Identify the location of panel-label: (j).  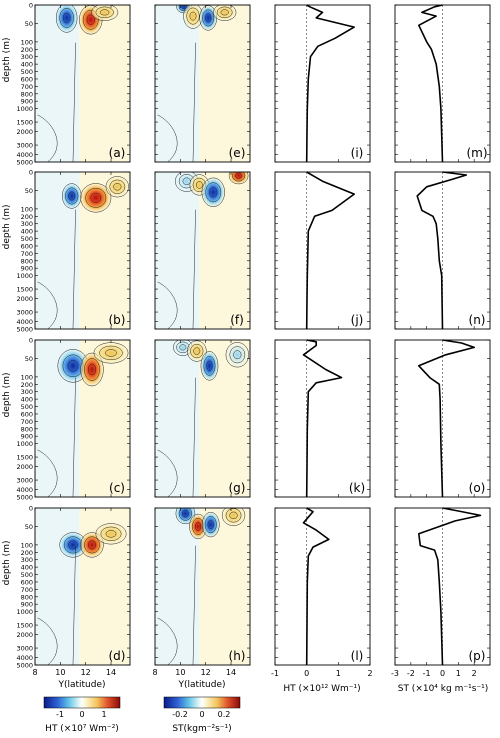
(357, 320).